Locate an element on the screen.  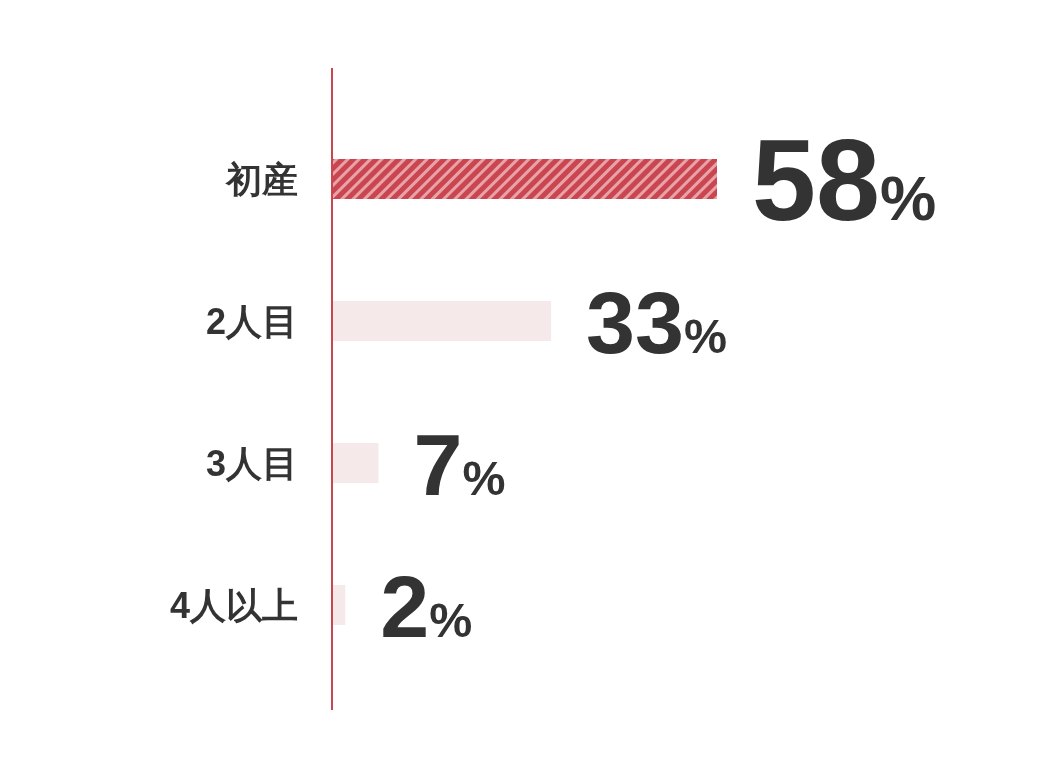
y-tick-label: 2人目 is located at coordinates (251, 321).